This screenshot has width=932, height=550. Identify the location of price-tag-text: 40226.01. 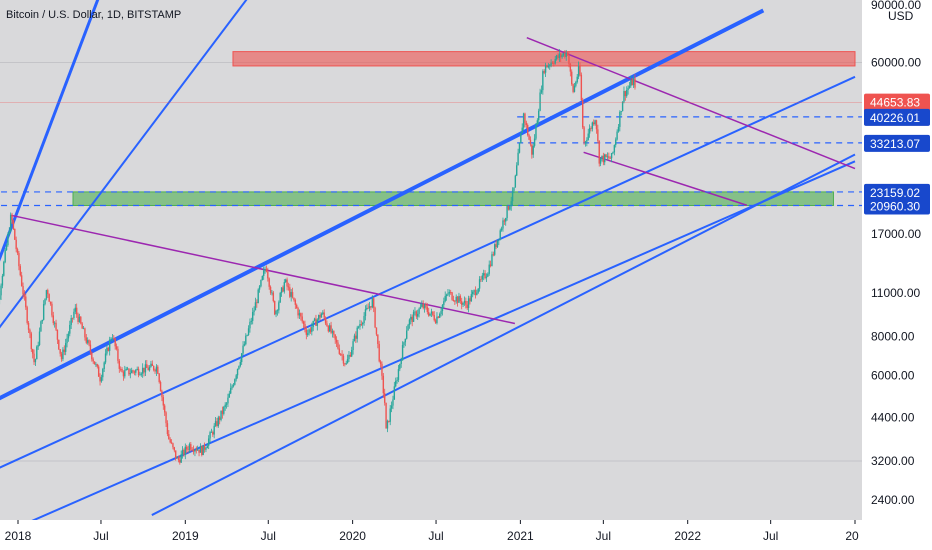
(895, 118).